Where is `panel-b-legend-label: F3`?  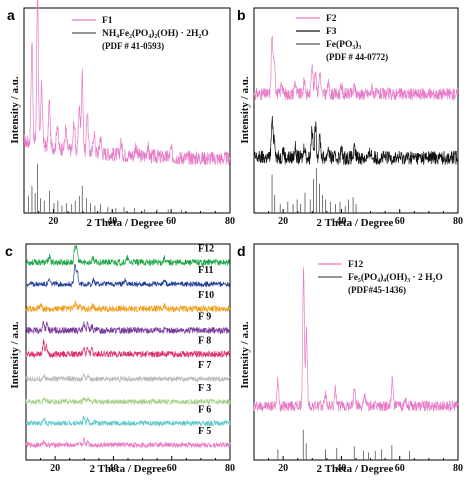 panel-b-legend-label: F3 is located at coordinates (331, 32).